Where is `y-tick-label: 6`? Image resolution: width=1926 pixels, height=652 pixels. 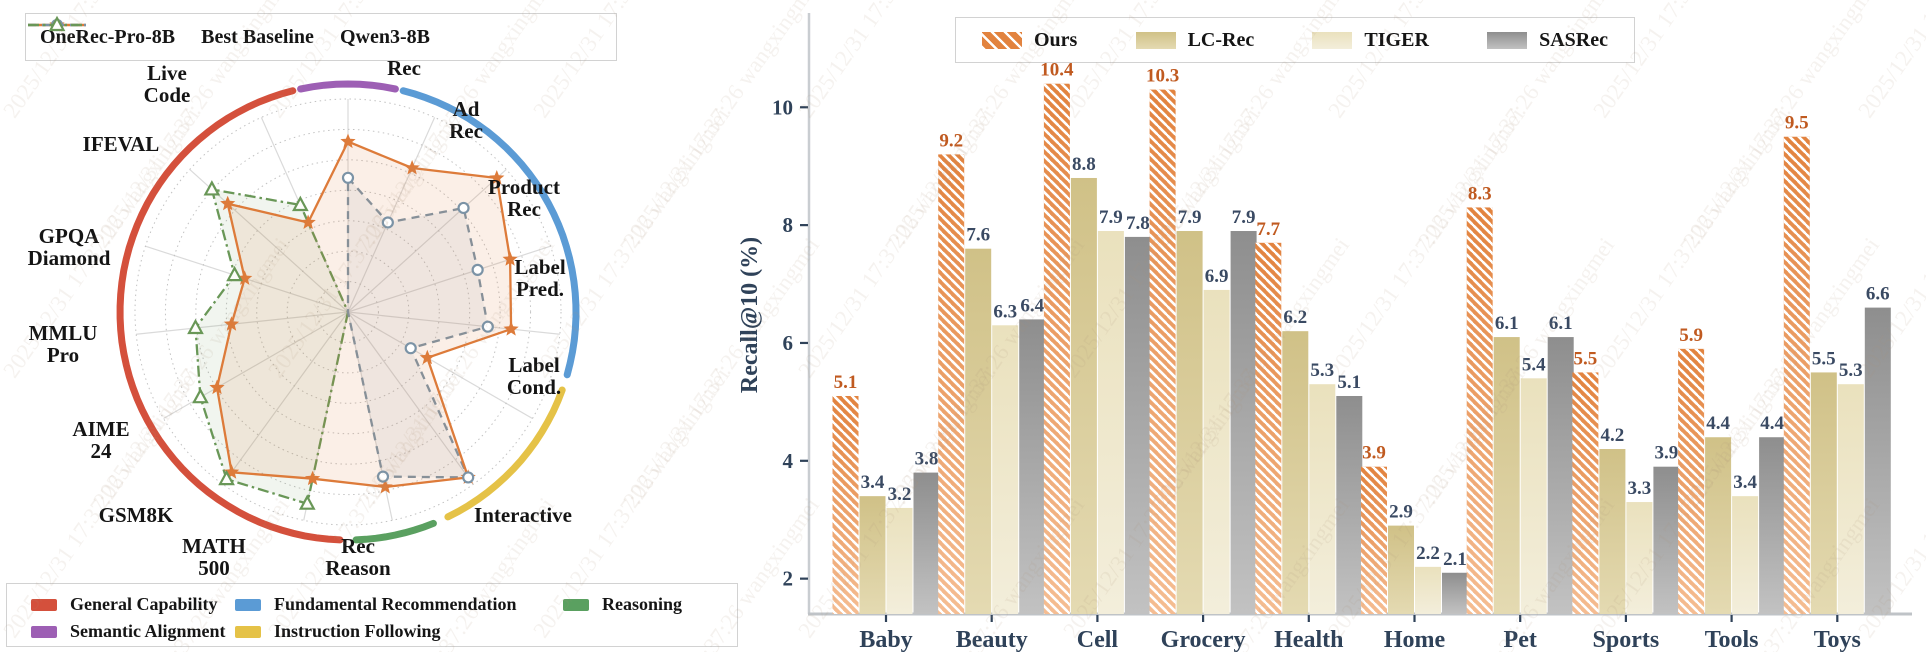 y-tick-label: 6 is located at coordinates (788, 343).